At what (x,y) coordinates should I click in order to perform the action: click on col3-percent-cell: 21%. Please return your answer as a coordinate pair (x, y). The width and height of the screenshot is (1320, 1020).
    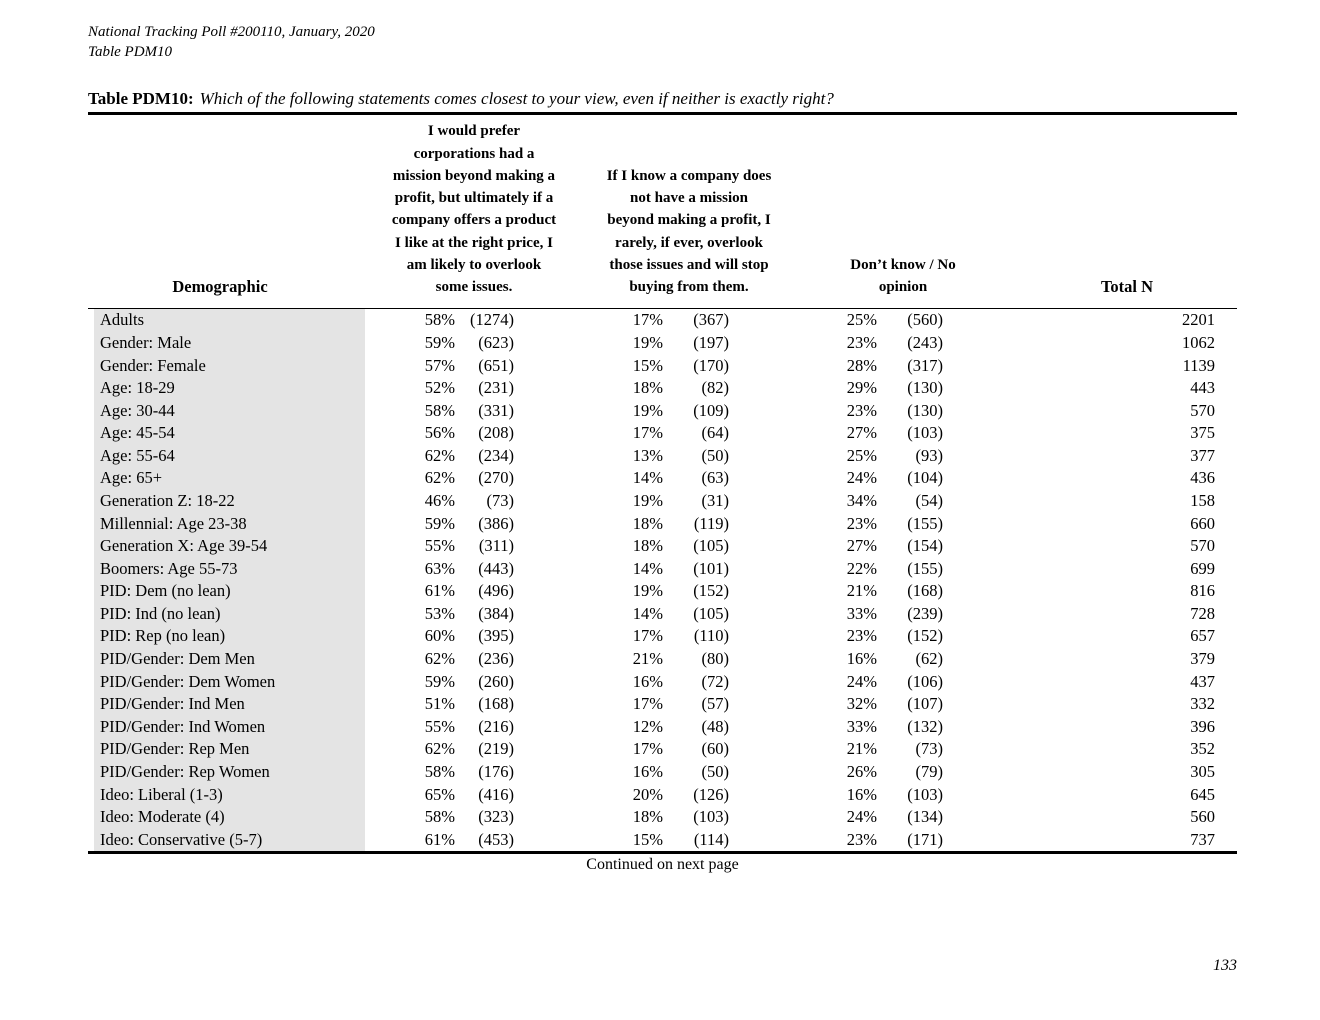
    Looking at the image, I should click on (861, 749).